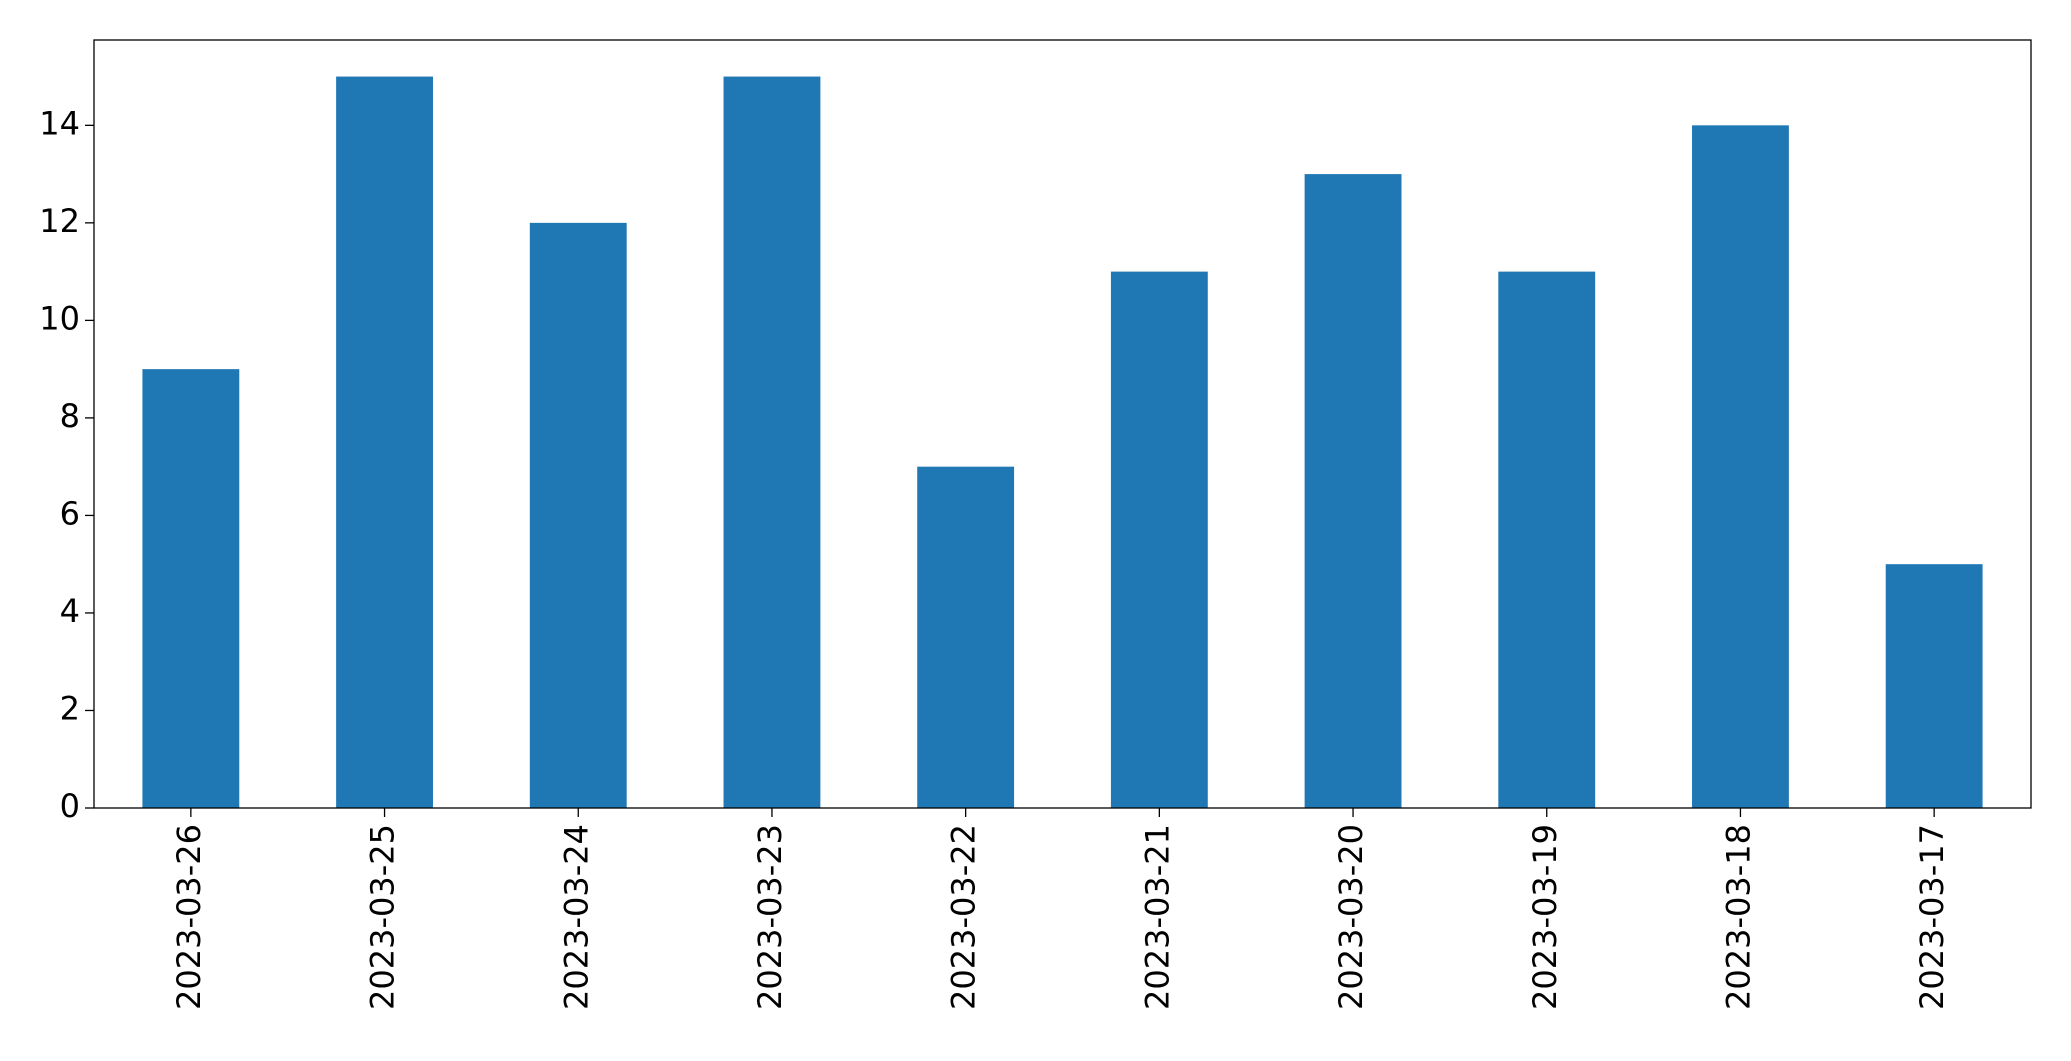 This screenshot has height=1061, width=2071. Describe the element at coordinates (189, 917) in the screenshot. I see `x-tick-label: 2023-03-26` at that location.